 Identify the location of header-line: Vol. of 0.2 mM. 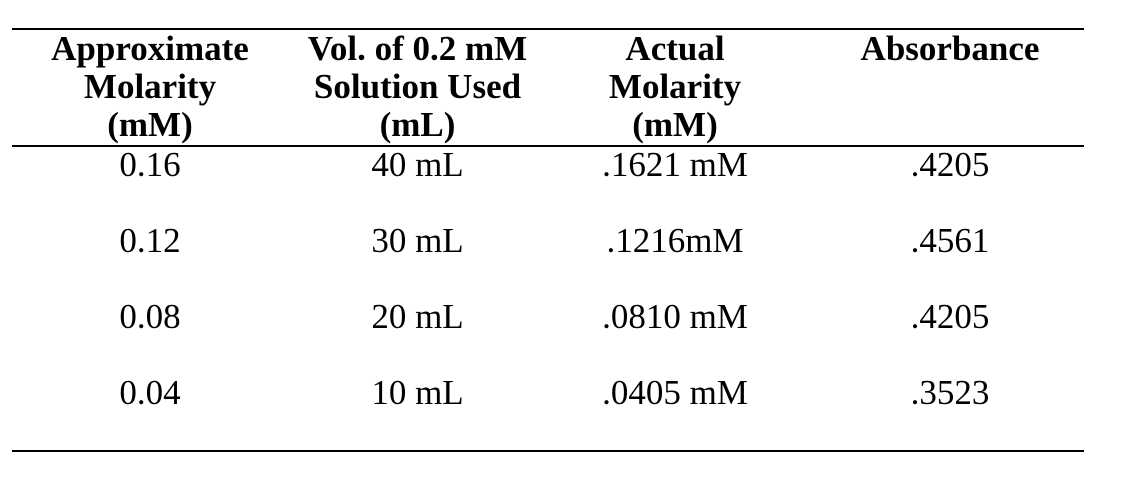
(417, 48).